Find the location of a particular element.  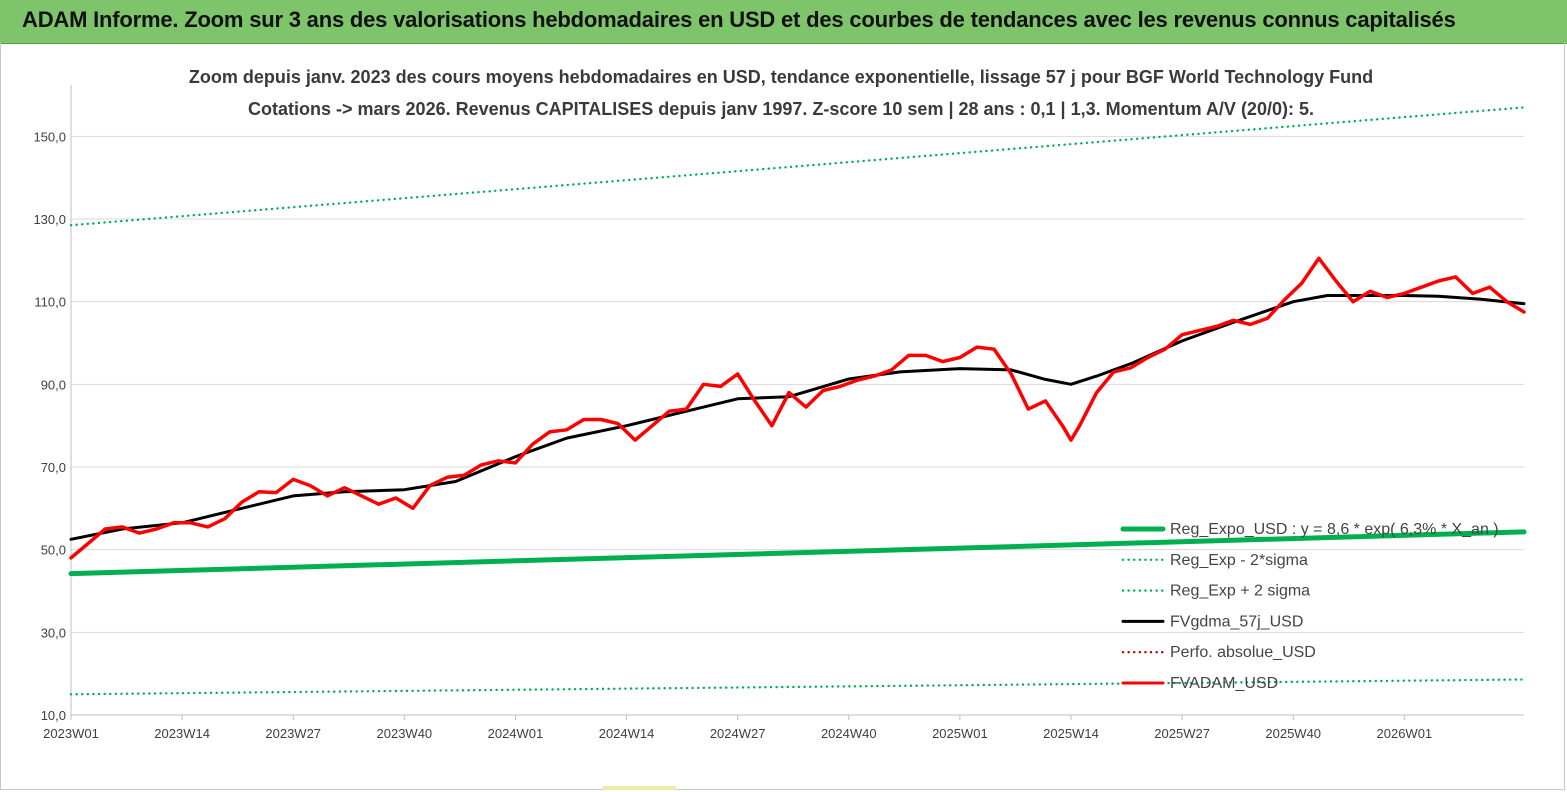

reg-expo-line is located at coordinates (797, 553).